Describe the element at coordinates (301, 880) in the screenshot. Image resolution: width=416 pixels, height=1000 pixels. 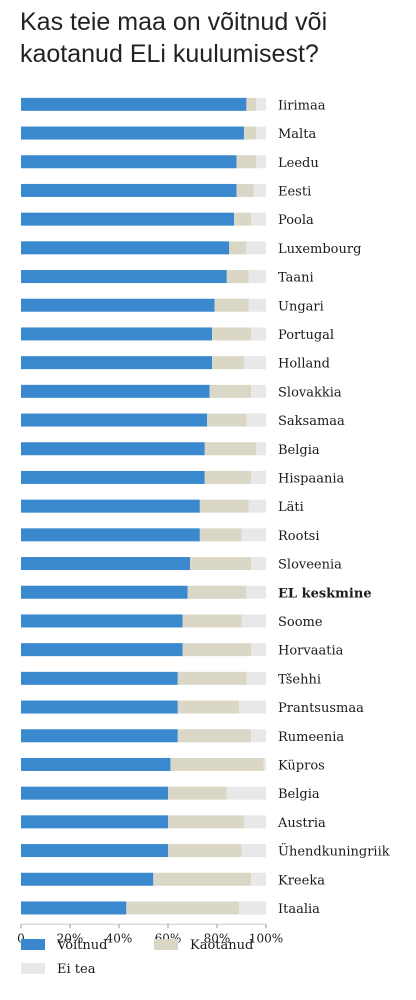
I see `category-label-27: Kreeka` at that location.